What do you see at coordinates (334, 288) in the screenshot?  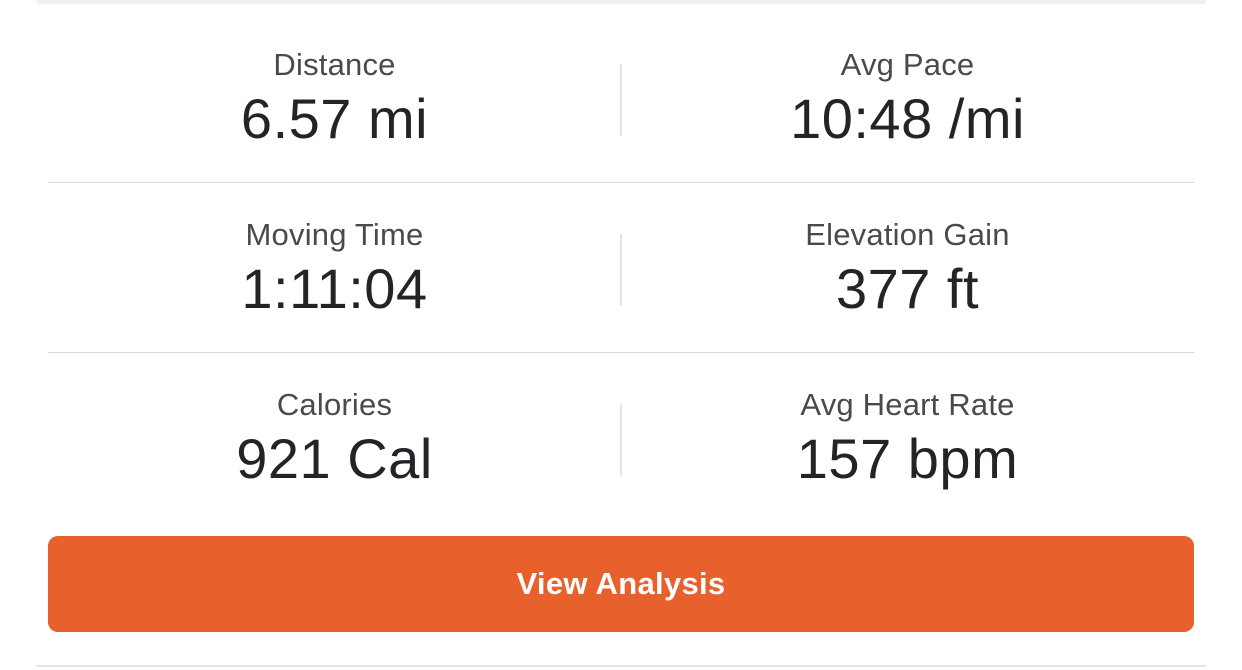 I see `stat-value: 1:11:04` at bounding box center [334, 288].